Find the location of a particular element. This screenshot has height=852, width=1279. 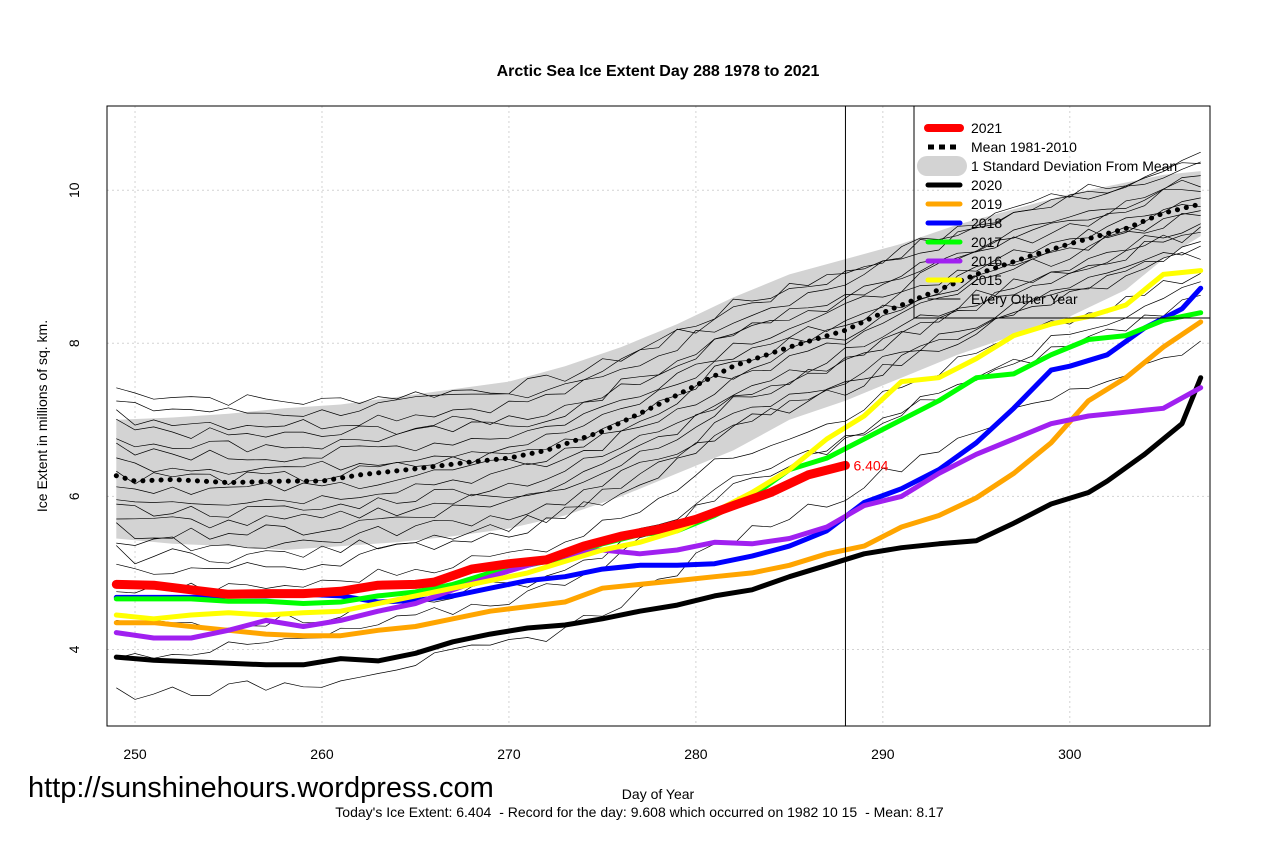

legend-box is located at coordinates (1062, 212).